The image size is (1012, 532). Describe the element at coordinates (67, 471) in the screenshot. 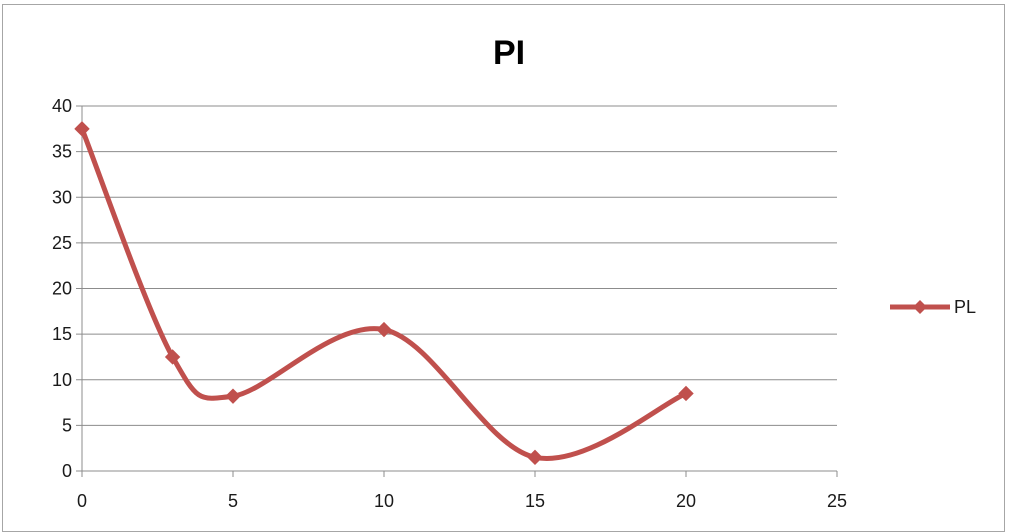

I see `y-tick-label: 0` at that location.